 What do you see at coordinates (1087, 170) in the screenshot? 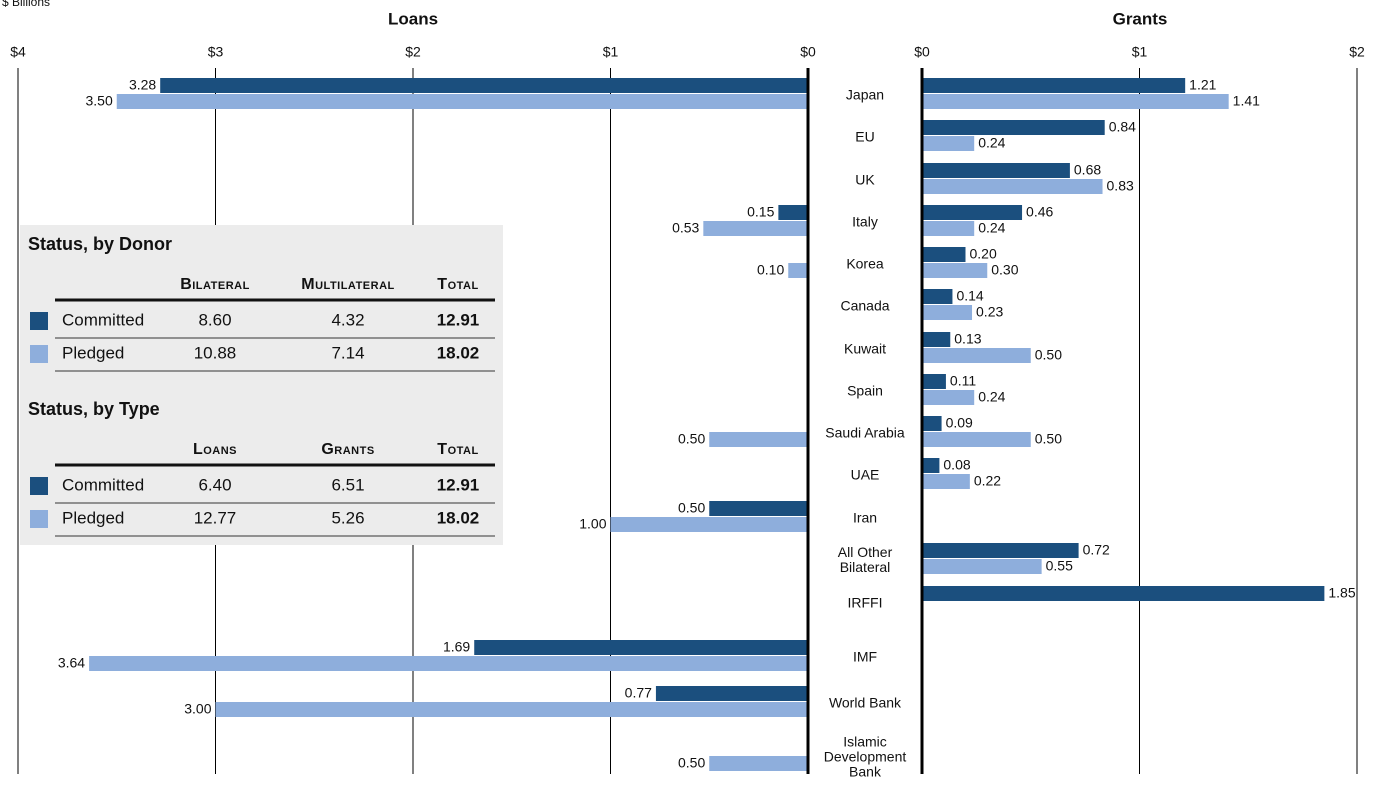
I see `data-label: 0.68` at bounding box center [1087, 170].